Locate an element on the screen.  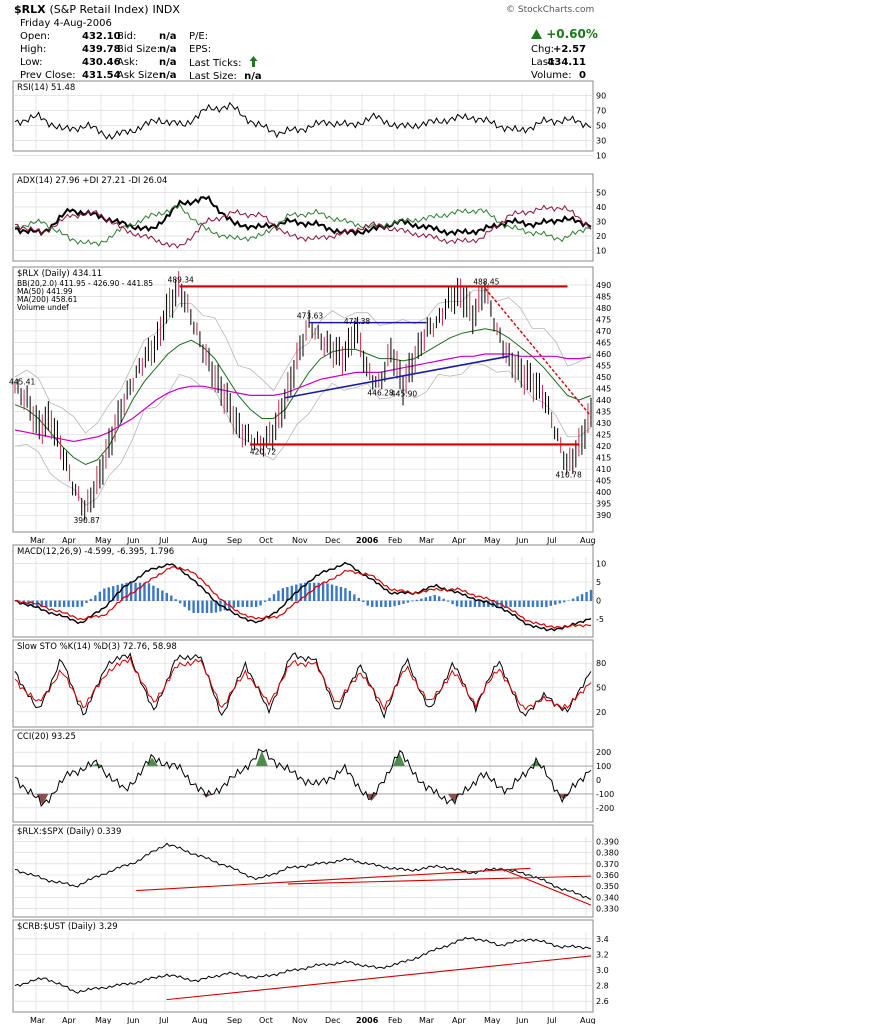
tick-label: 10 is located at coordinates (601, 251).